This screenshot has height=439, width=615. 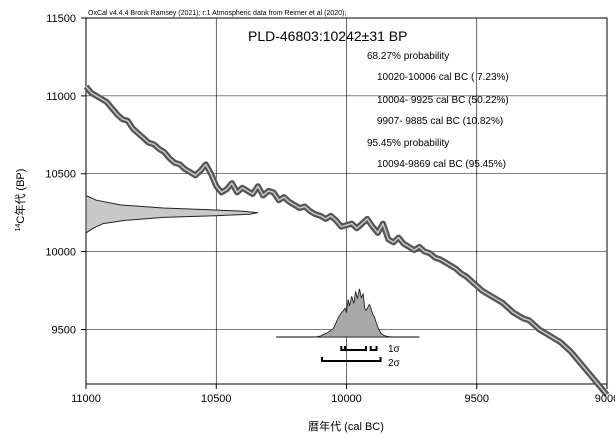 I want to click on probability-annotation: 9907- 9885 cal BC (10.82%), so click(x=440, y=121).